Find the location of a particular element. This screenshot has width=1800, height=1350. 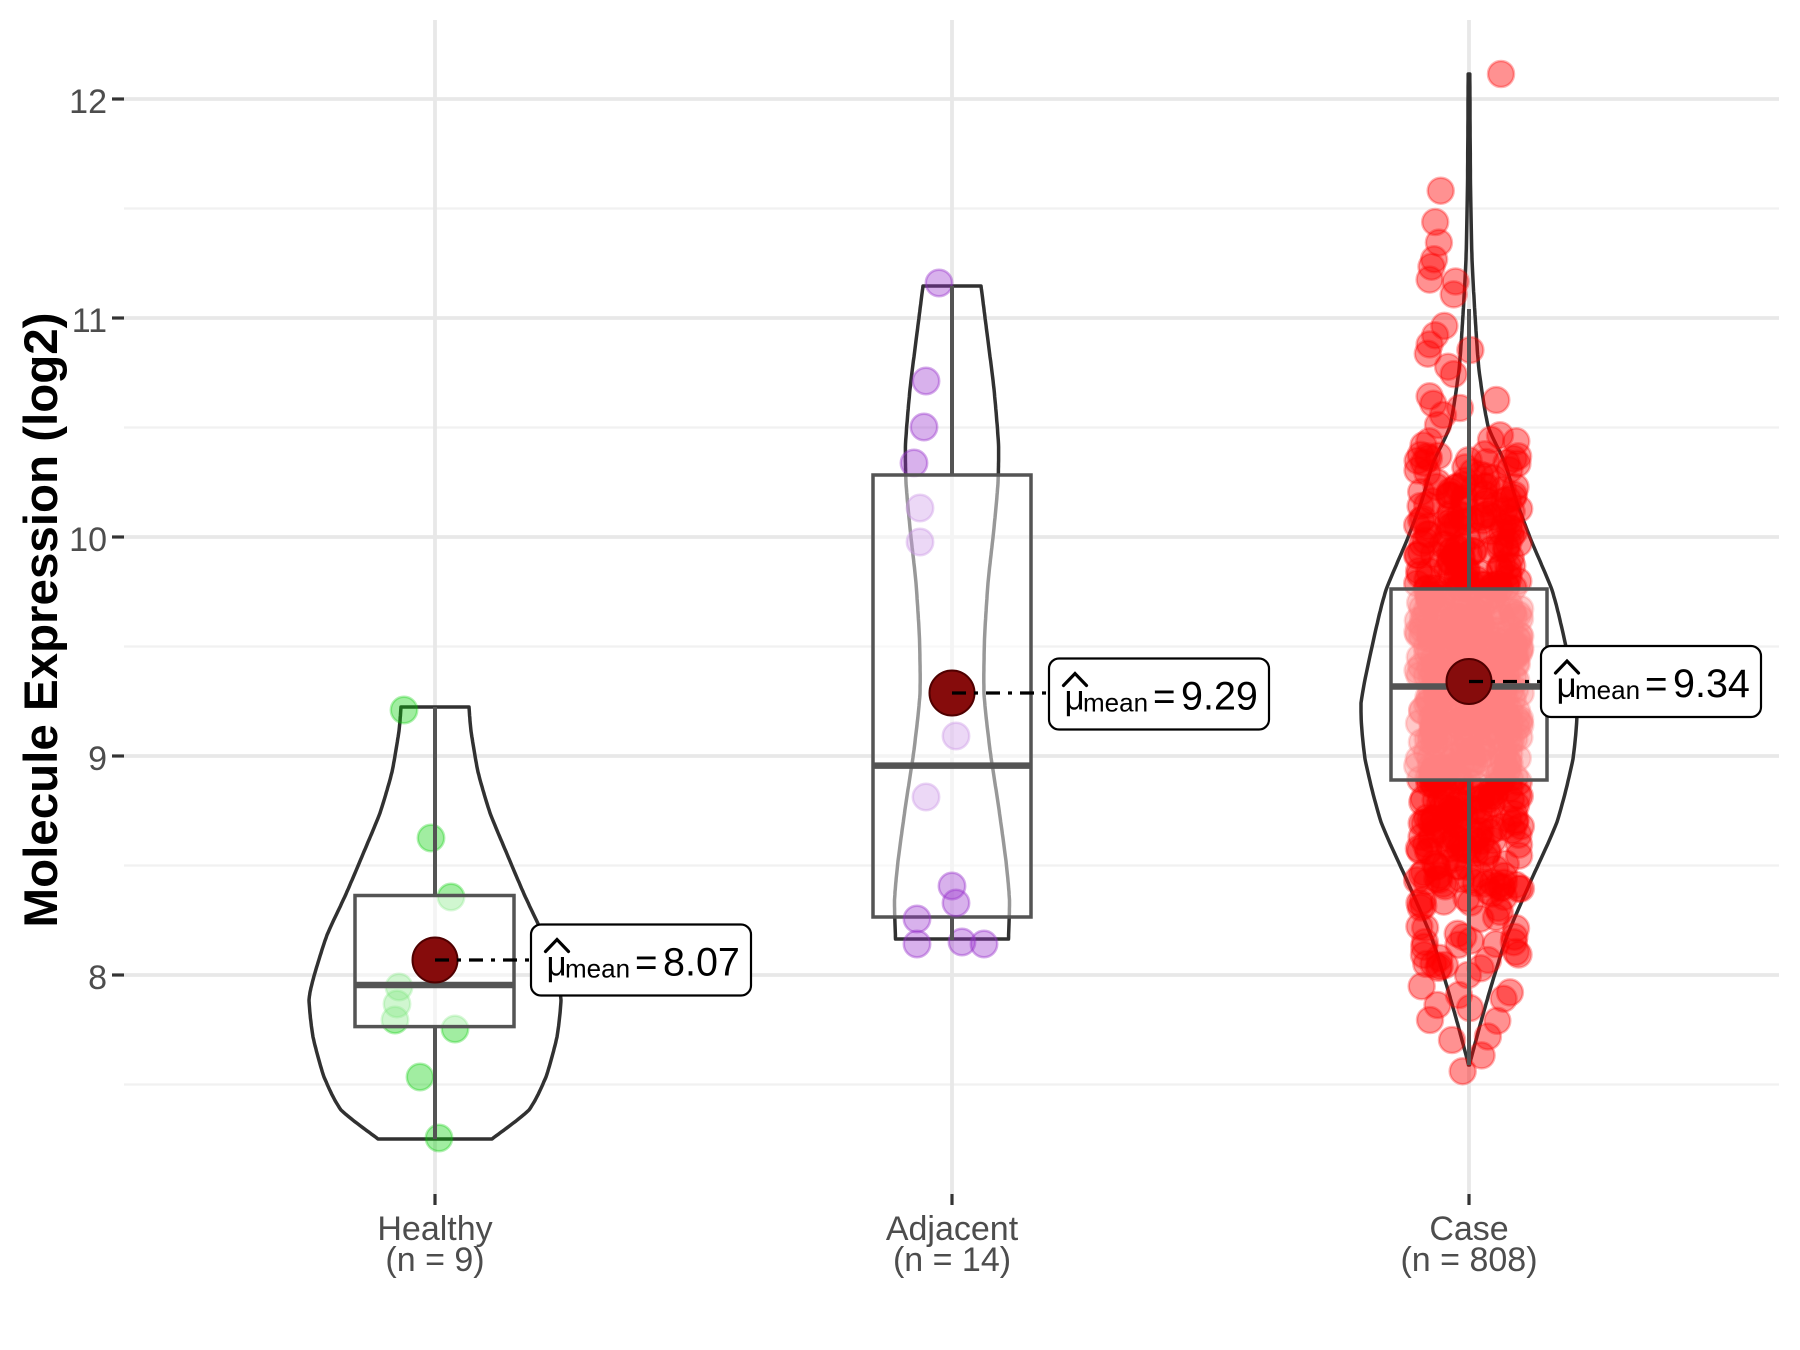

svg-text: Case is located at coordinates (1468, 1229).